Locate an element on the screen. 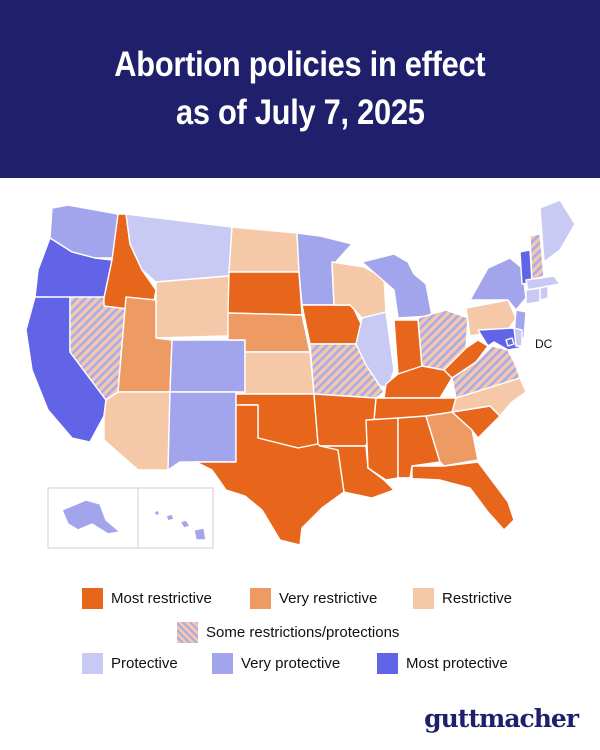 Image resolution: width=600 pixels, height=750 pixels. legend-item-restrictive: Restrictive is located at coordinates (462, 598).